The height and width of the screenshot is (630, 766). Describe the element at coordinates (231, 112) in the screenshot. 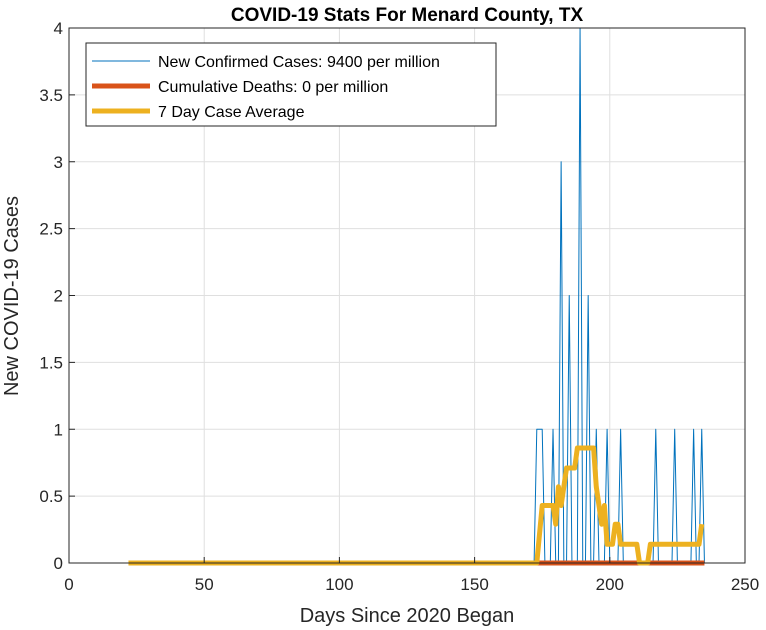

I see `legend-entry-7day-average: 7 Day Case Average` at that location.